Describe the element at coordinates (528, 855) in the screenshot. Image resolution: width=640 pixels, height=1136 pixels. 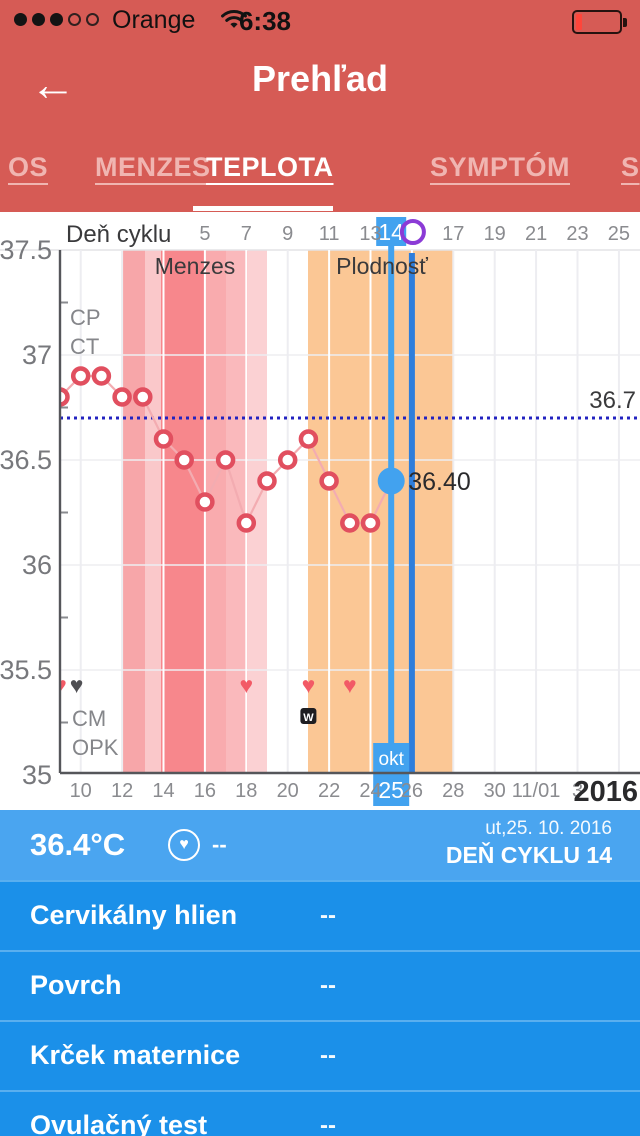
I see `summary-cycle-day: DEŇ CYKLU 14` at that location.